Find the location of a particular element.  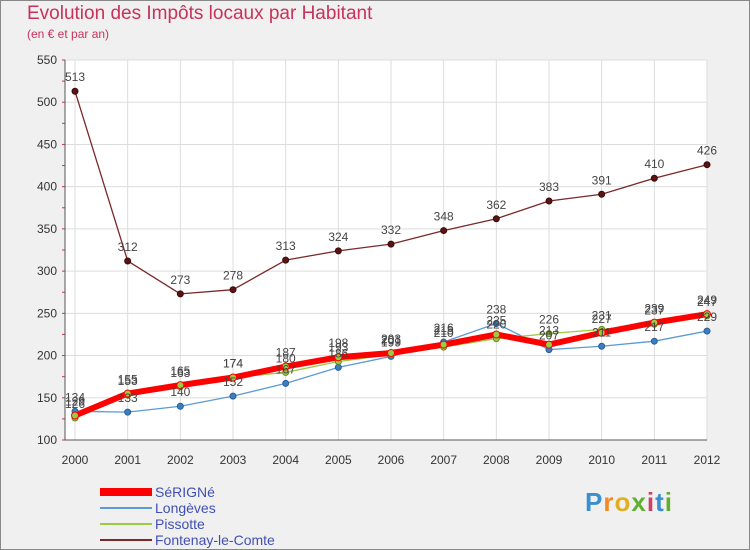

data-label: 426 is located at coordinates (707, 151).